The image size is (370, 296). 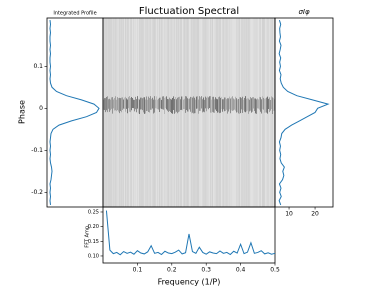 What do you see at coordinates (93, 242) in the screenshot?
I see `y-tick-label: 0.15` at bounding box center [93, 242].